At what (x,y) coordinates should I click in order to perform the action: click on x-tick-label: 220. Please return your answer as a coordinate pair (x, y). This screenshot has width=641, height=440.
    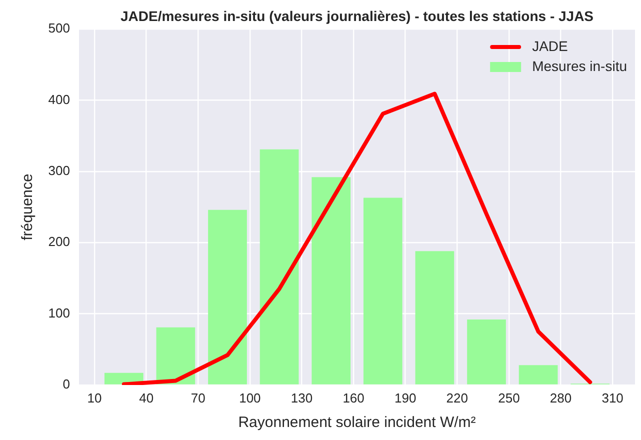
    Looking at the image, I should click on (457, 398).